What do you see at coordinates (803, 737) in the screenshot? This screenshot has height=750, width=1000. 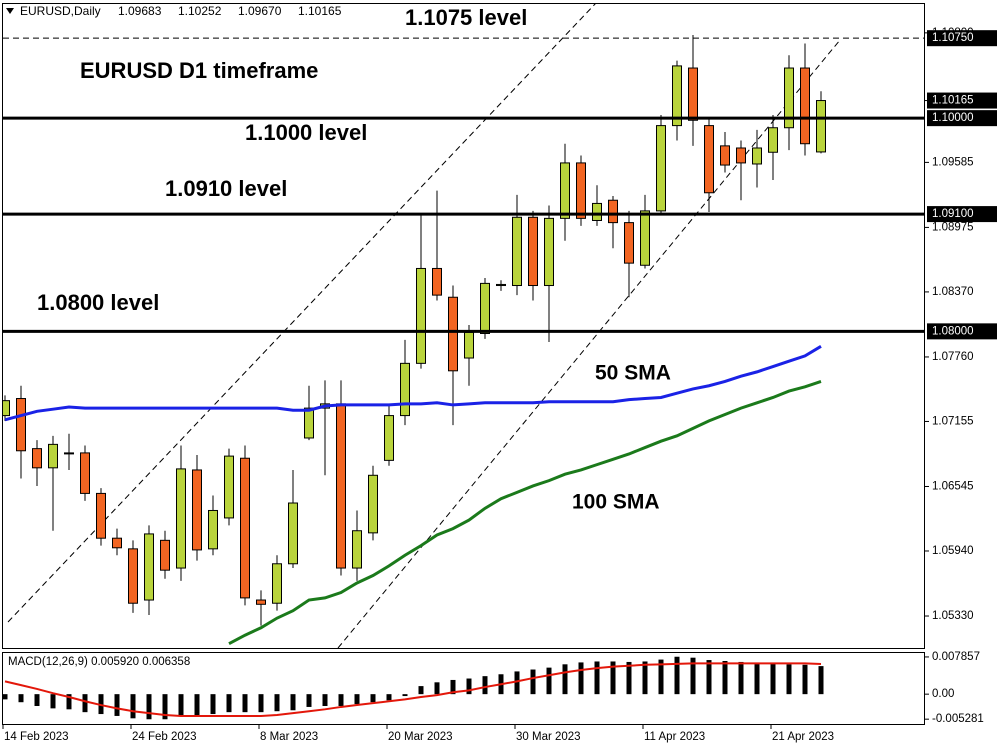 I see `x-tick-label: 21 Apr 2023` at bounding box center [803, 737].